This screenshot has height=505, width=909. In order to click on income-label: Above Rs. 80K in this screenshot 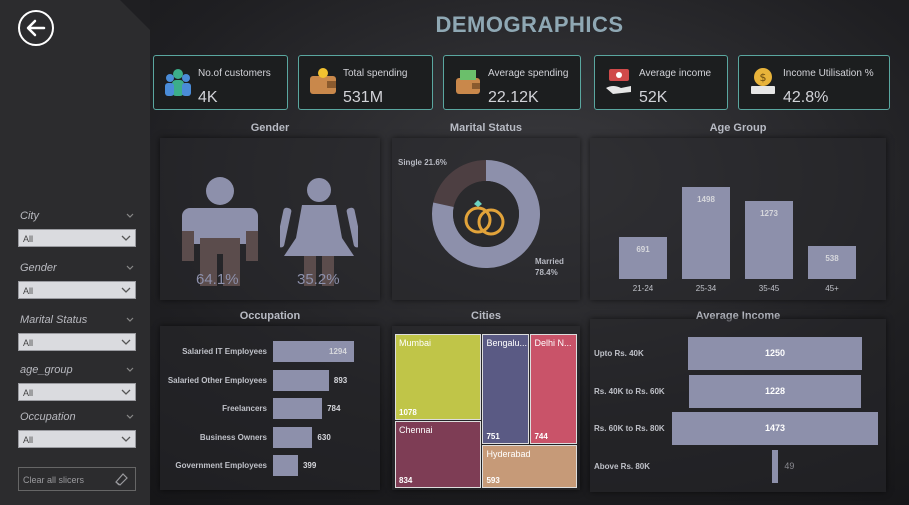, I will do `click(622, 466)`.